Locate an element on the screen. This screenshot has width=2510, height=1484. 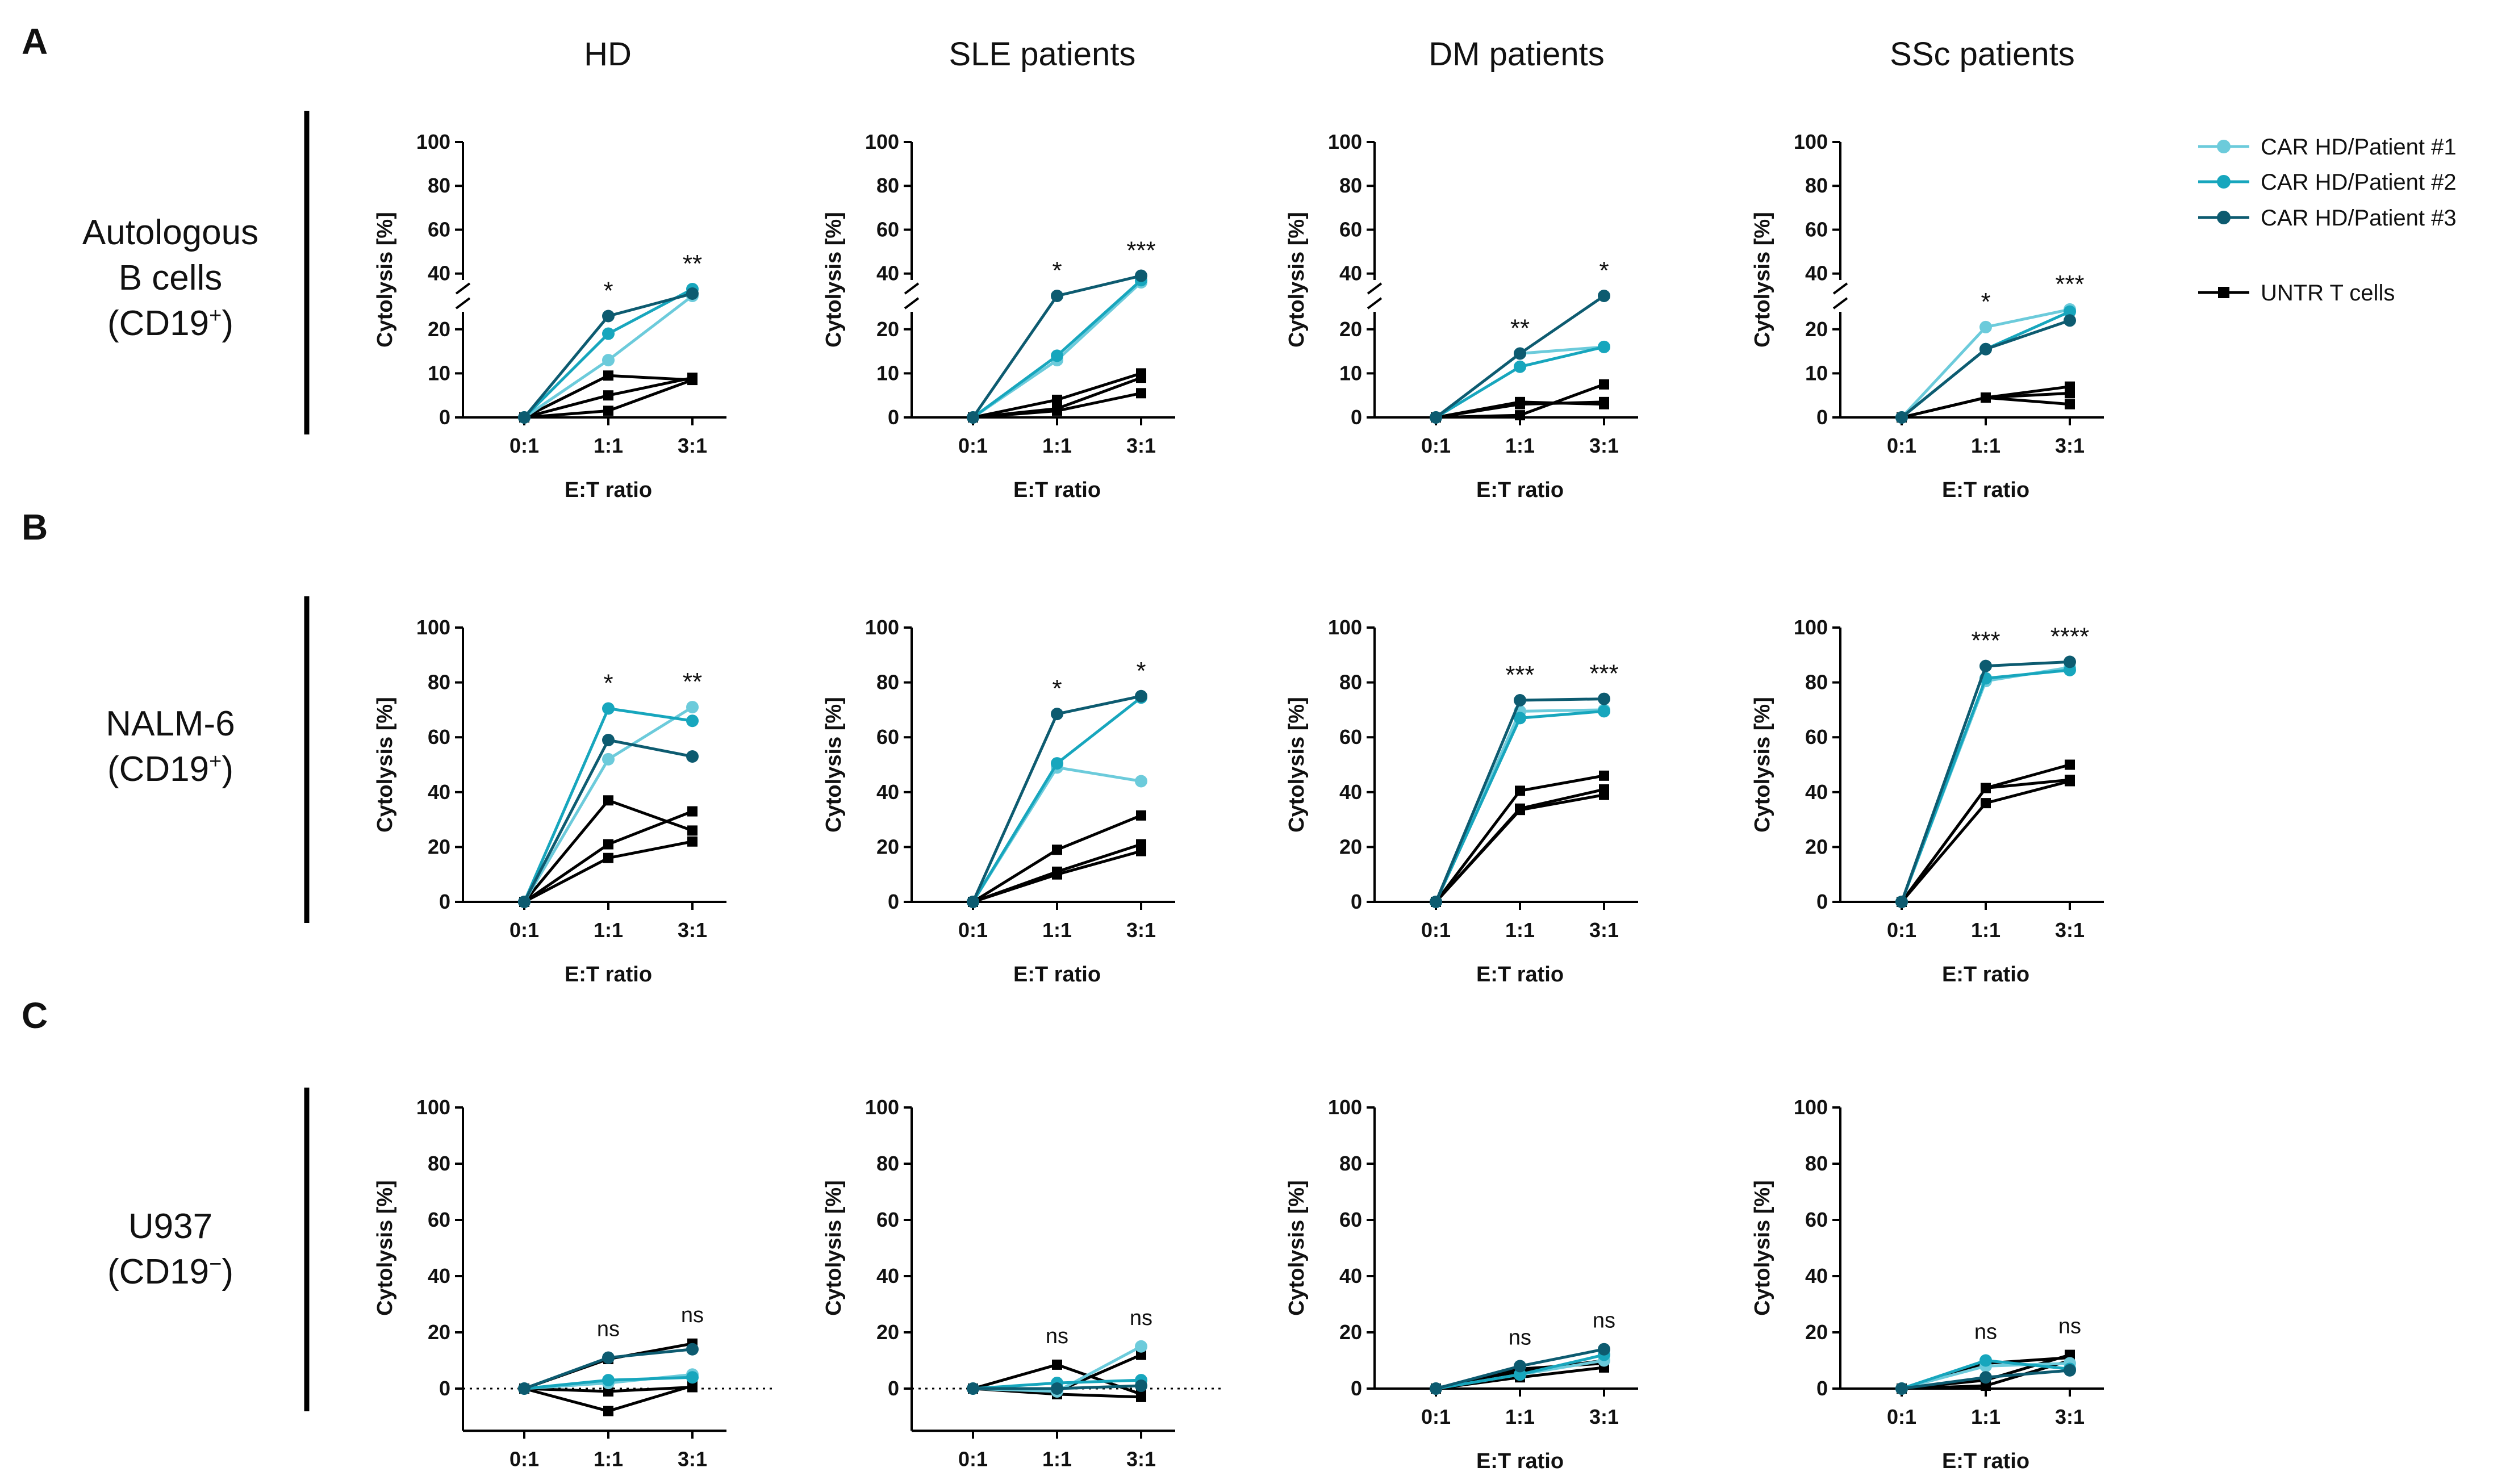
row-label: B cells is located at coordinates (171, 278).